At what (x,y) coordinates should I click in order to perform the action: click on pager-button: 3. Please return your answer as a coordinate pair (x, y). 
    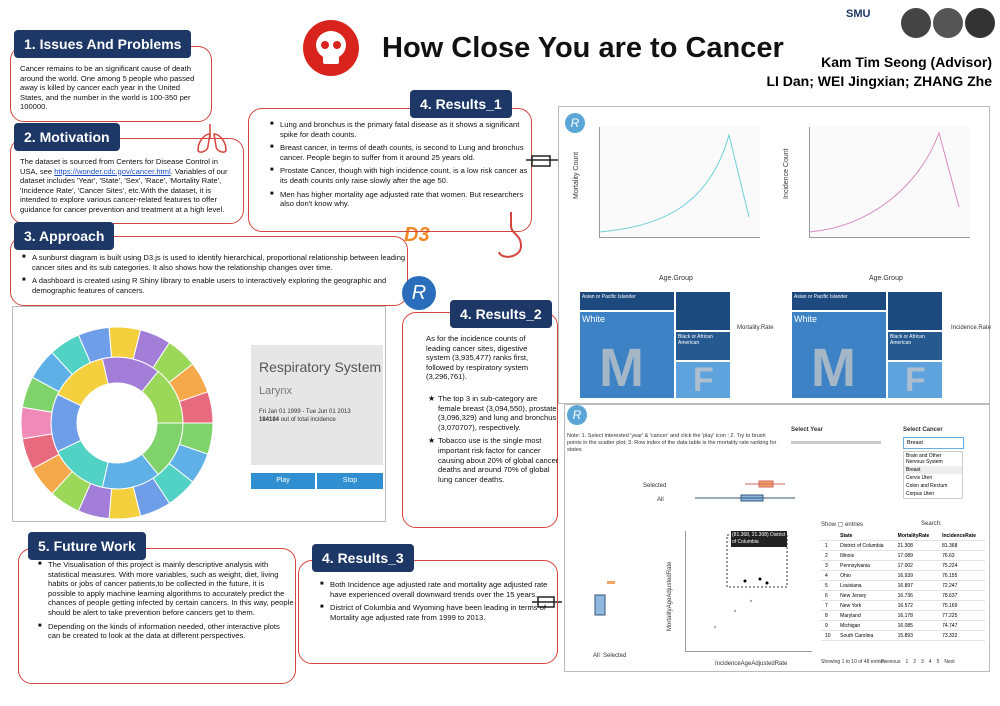
    Looking at the image, I should click on (922, 662).